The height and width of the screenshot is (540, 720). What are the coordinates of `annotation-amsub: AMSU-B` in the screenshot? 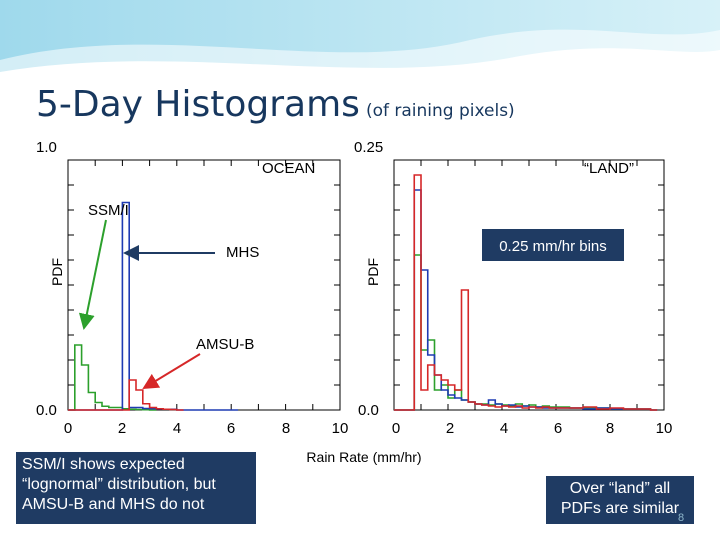 It's located at (225, 344).